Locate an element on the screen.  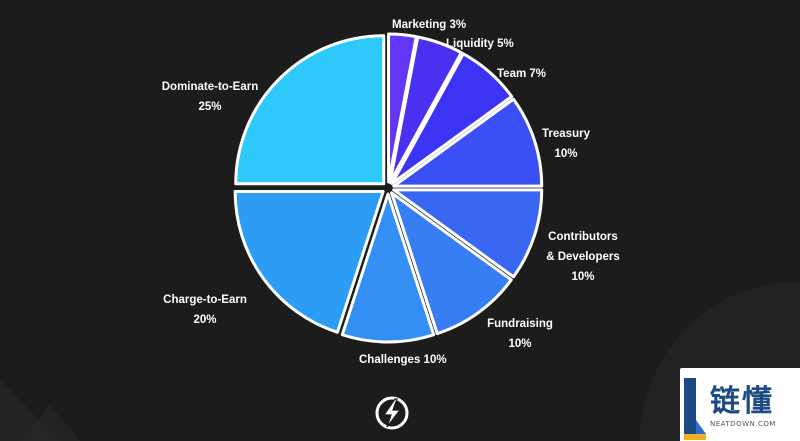
label-dominate-to-earn: Dominate-to-Earn 25% is located at coordinates (210, 97).